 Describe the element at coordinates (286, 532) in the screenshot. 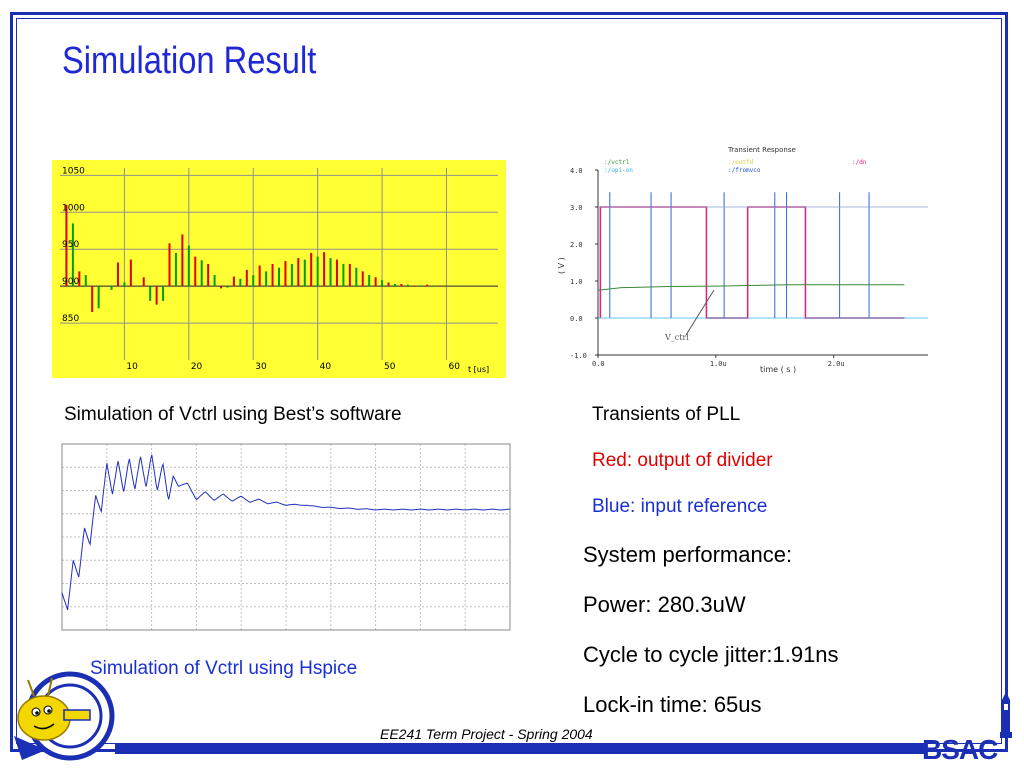

I see `hspice-trace` at that location.